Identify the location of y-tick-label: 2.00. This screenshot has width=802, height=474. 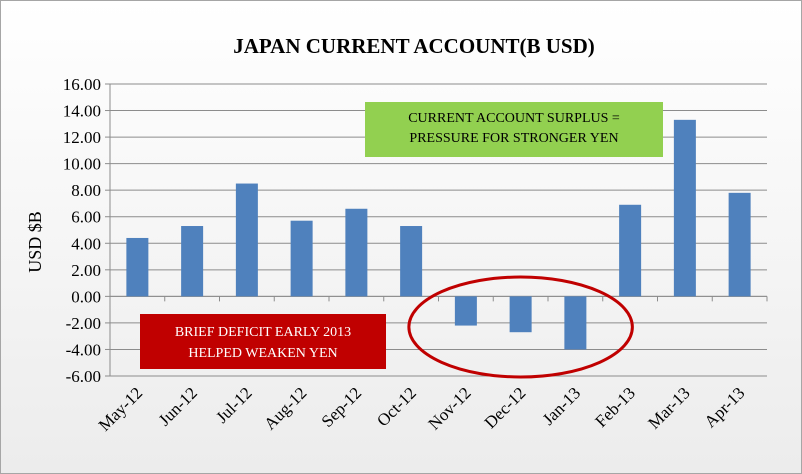
(86, 270).